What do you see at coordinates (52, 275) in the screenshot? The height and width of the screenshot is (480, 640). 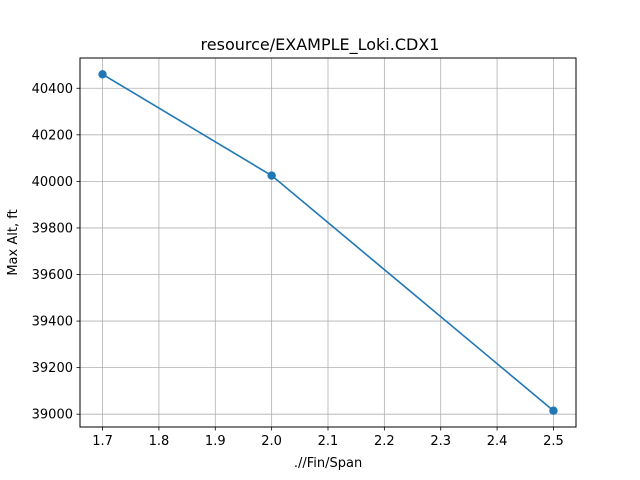 I see `y-tick-label: 39600` at bounding box center [52, 275].